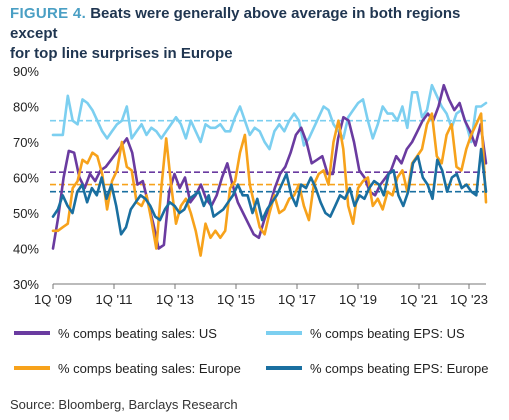 This screenshot has width=509, height=420. What do you see at coordinates (297, 299) in the screenshot?
I see `x-tick-label: 1Q '17` at bounding box center [297, 299].